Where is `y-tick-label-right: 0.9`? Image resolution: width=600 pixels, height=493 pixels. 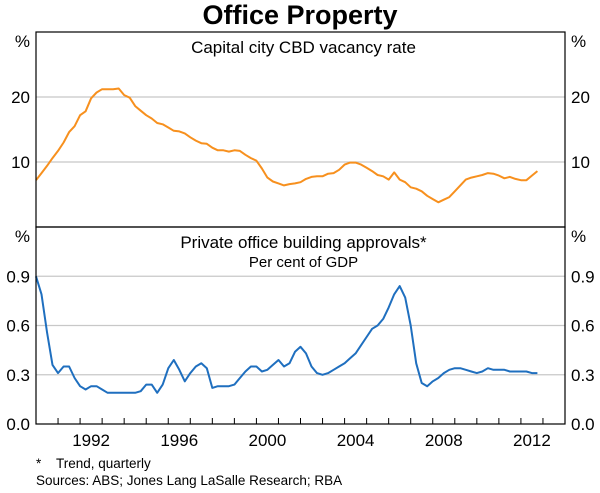 y-tick-label-right: 0.9 is located at coordinates (583, 276).